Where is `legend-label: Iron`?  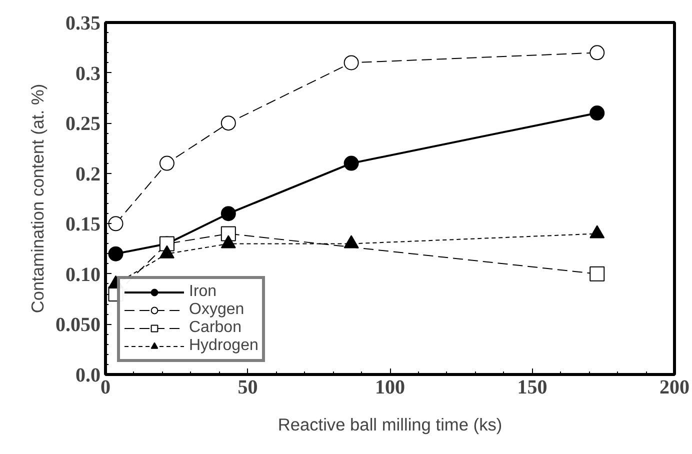 legend-label: Iron is located at coordinates (203, 292).